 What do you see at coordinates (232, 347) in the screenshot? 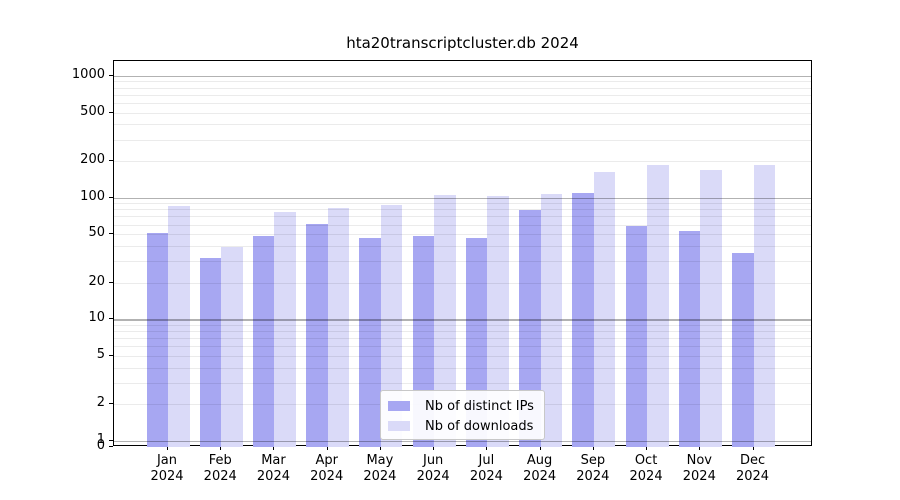
I see `bar-downloads-feb` at bounding box center [232, 347].